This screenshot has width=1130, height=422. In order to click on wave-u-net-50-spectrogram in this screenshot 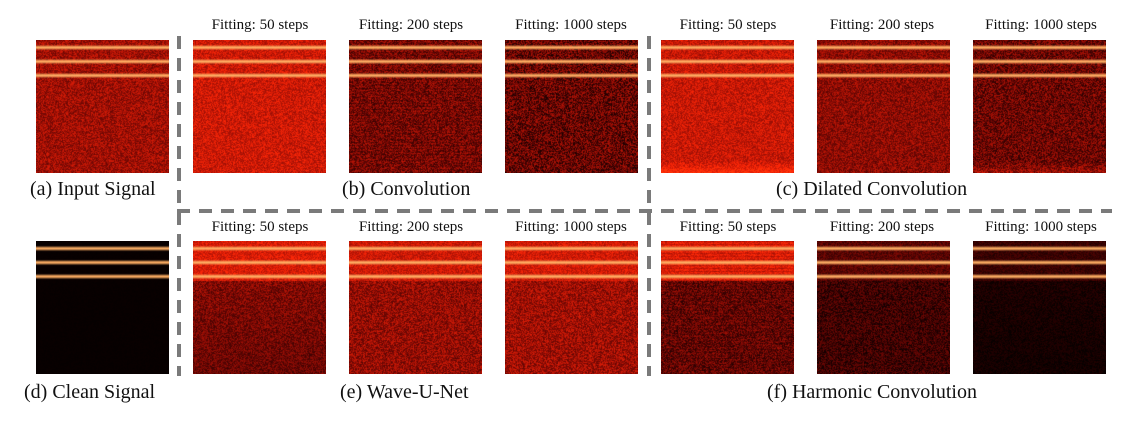, I will do `click(259, 307)`.